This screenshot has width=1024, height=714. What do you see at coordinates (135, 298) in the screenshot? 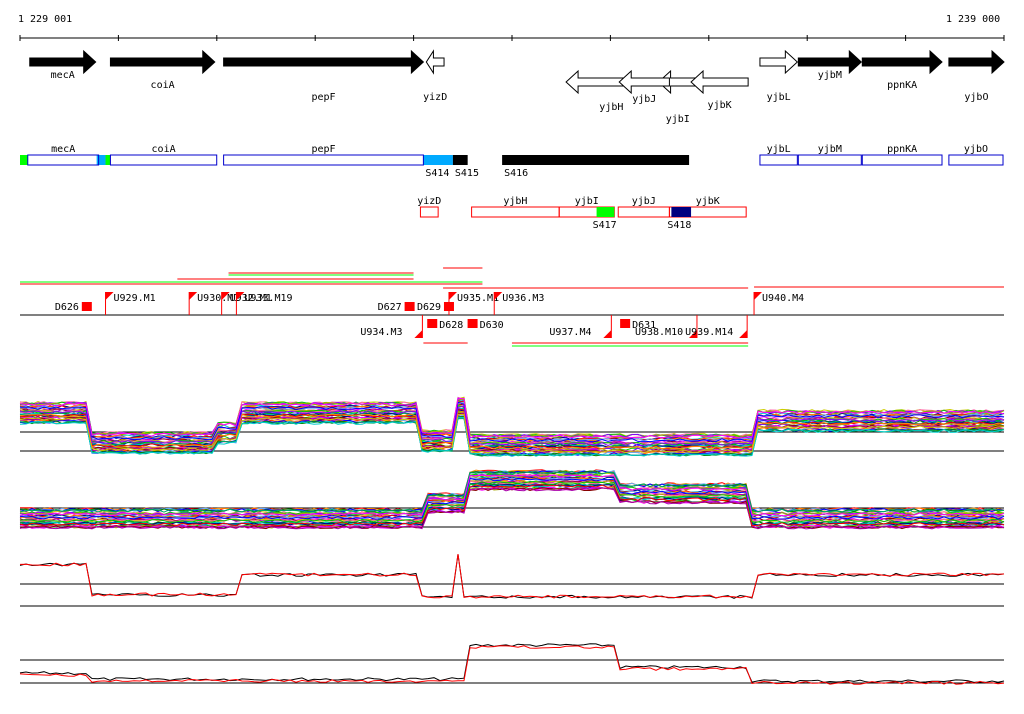
I see `marker-label-u929-m1: U929.M1` at bounding box center [135, 298].